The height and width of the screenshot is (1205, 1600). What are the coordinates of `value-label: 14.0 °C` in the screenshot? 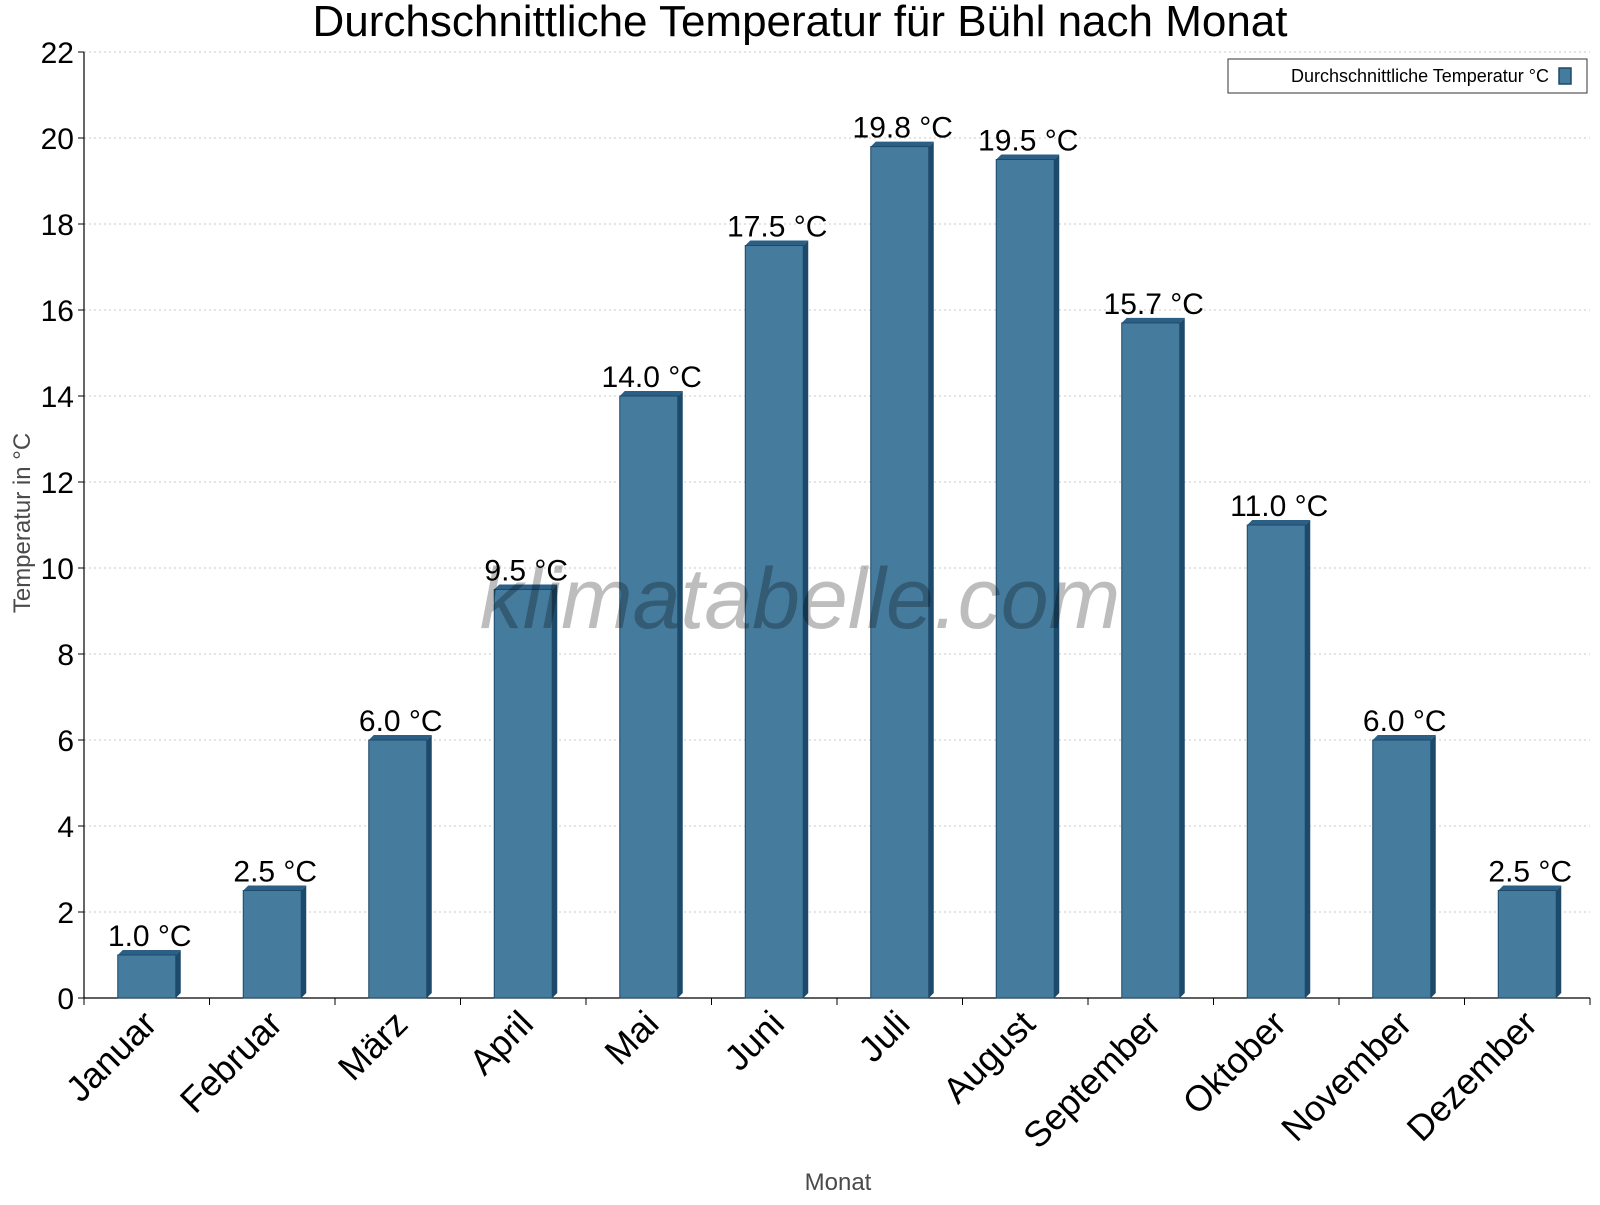 It's located at (652, 377).